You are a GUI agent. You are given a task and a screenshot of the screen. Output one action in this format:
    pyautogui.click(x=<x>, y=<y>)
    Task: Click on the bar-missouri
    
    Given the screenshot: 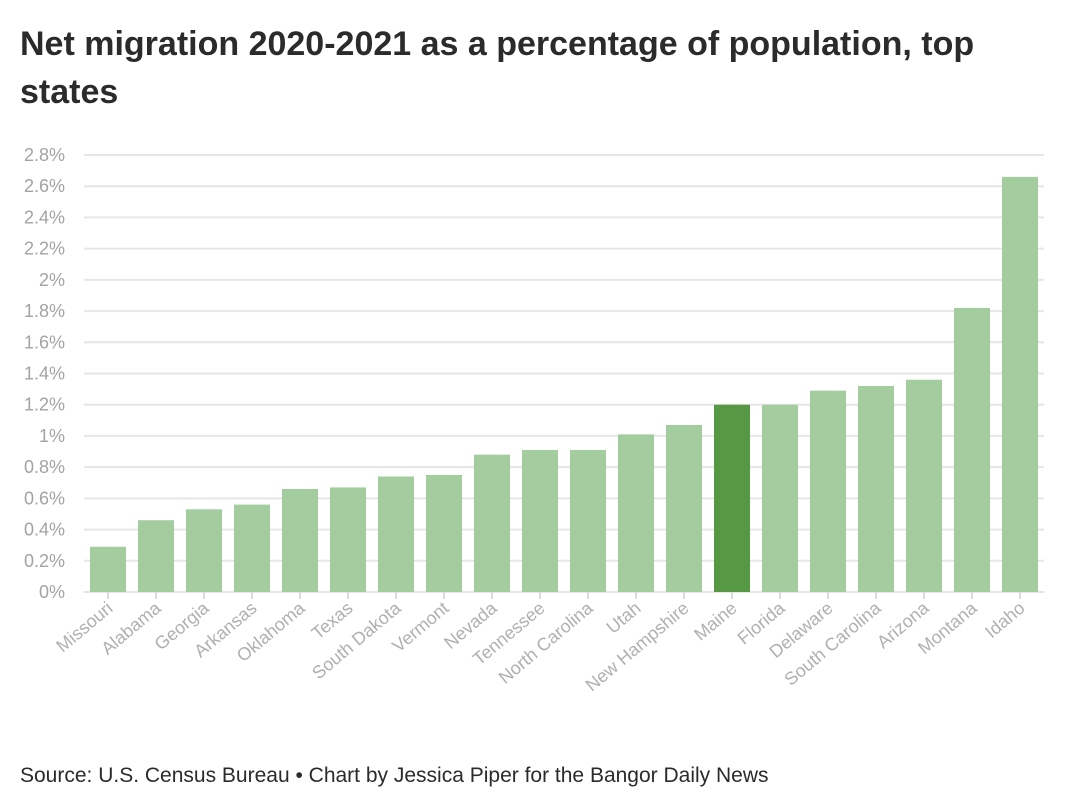 What is the action you would take?
    pyautogui.click(x=108, y=569)
    